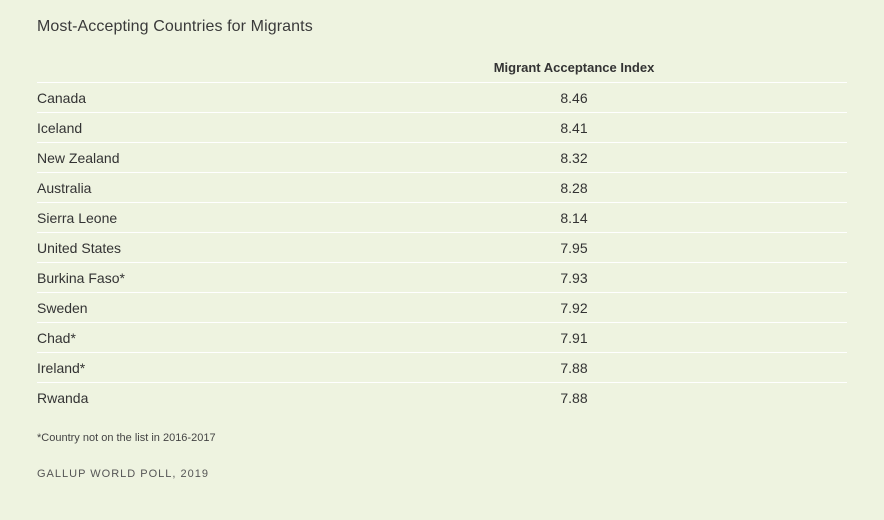  I want to click on country-cell: Canada, so click(62, 98).